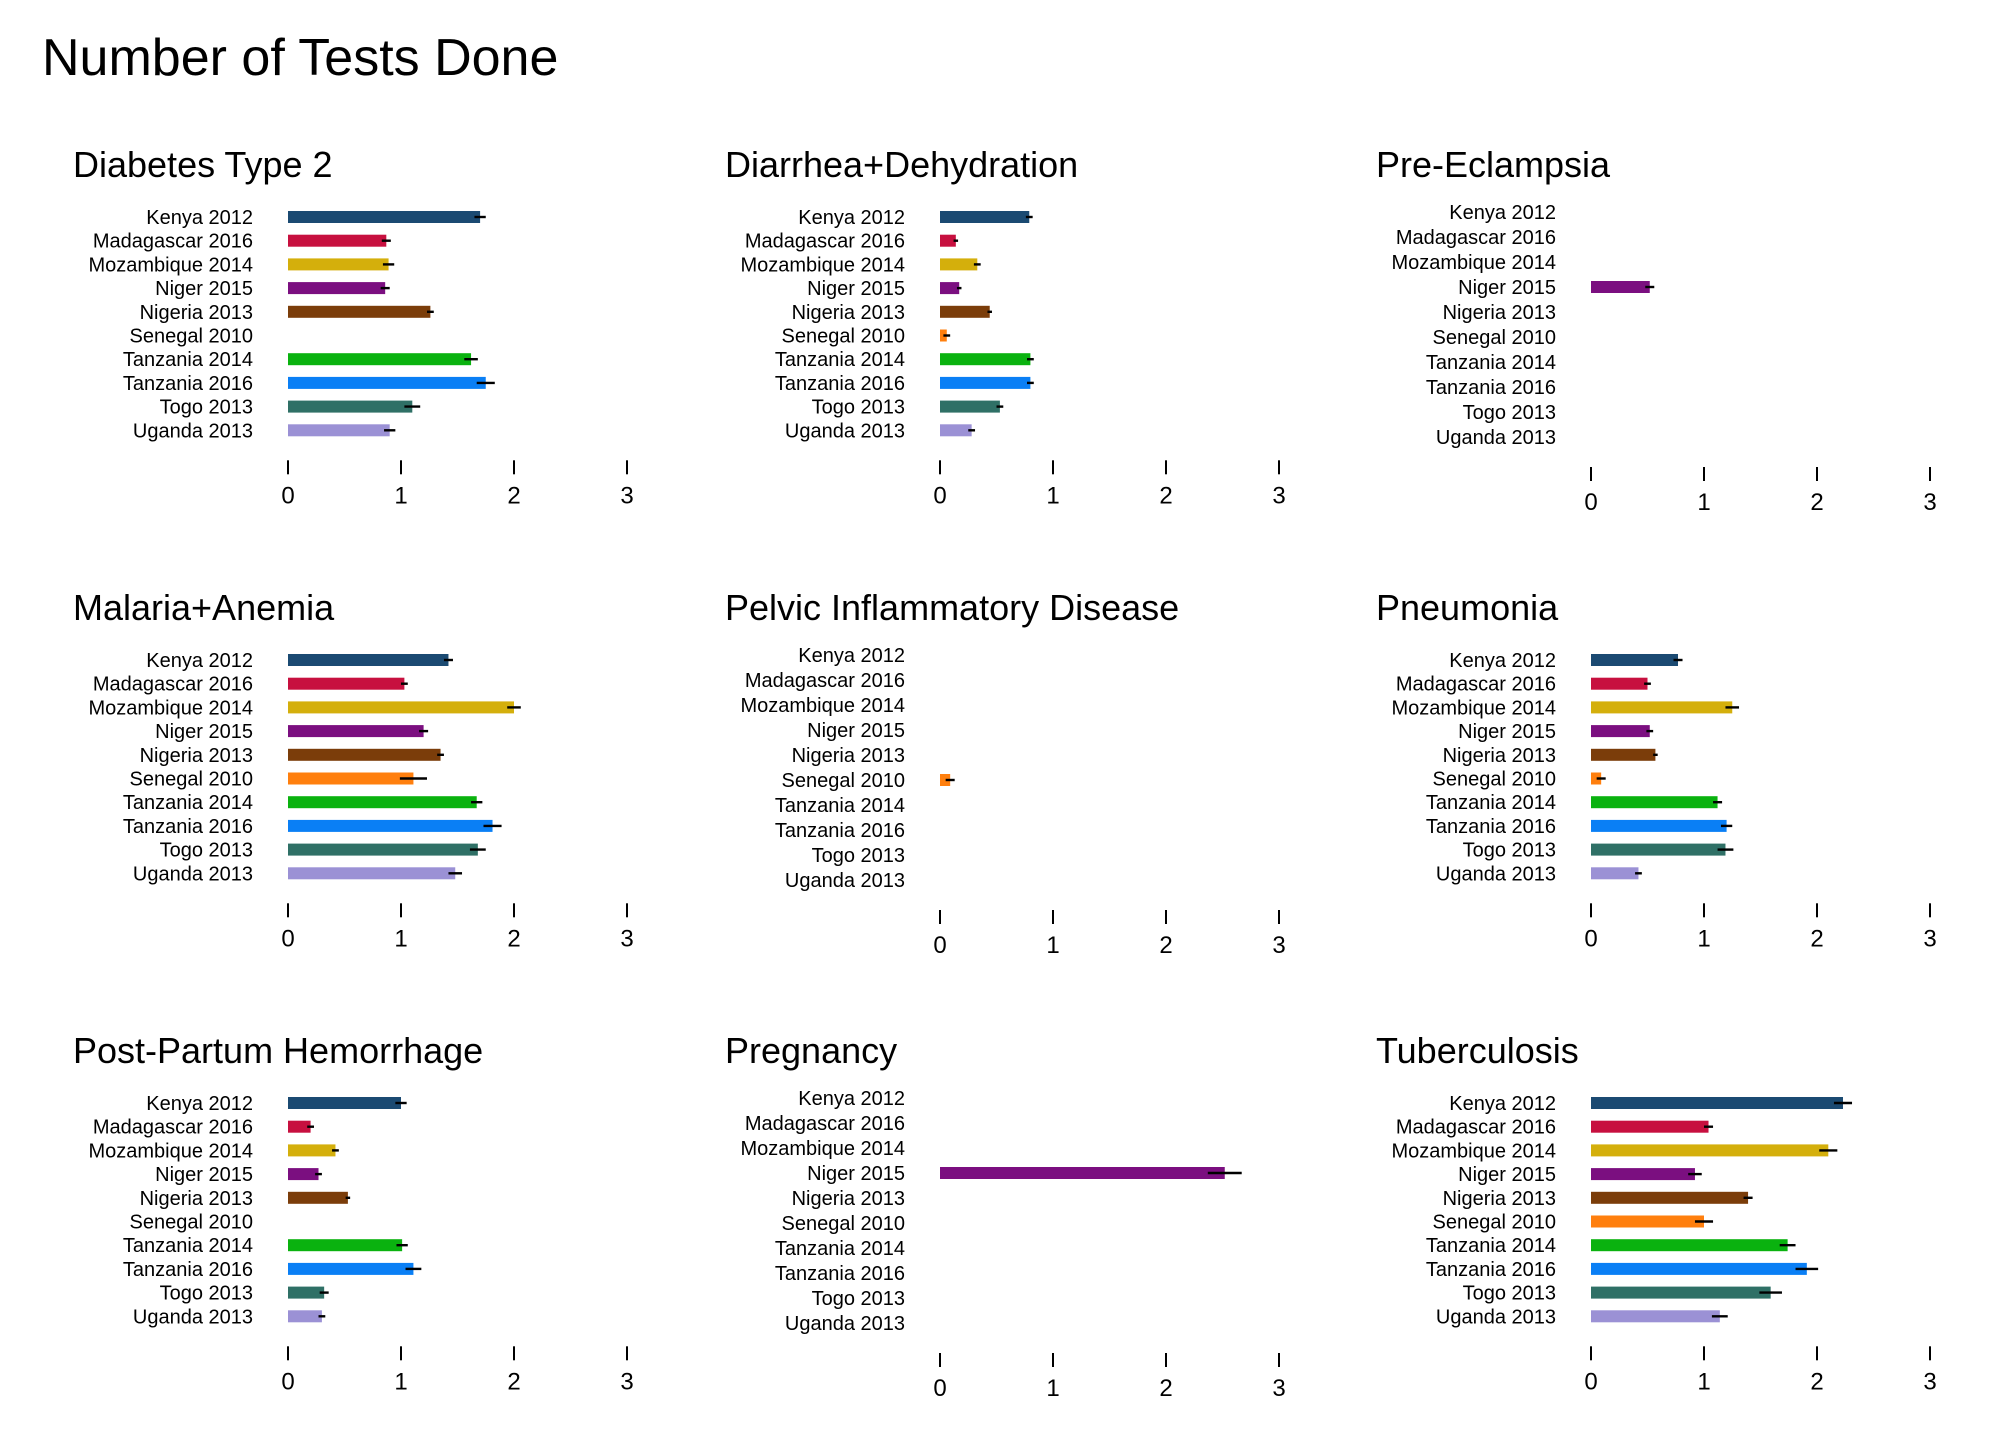 This screenshot has width=2000, height=1455. Describe the element at coordinates (952, 607) in the screenshot. I see `panel-title-pelvic-inflammatory-disease: Pelvic Inflammatory Disease` at that location.